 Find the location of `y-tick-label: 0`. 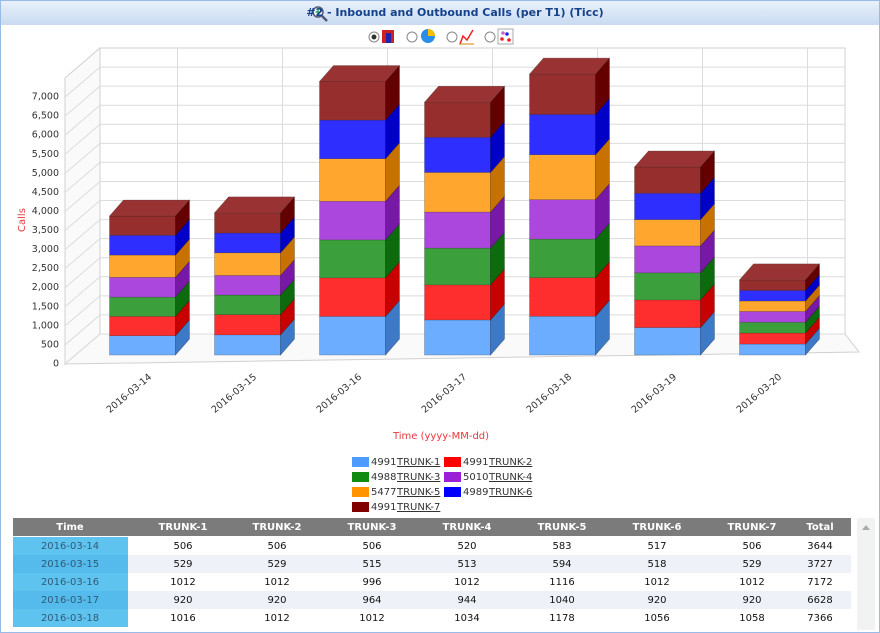

y-tick-label: 0 is located at coordinates (56, 364).